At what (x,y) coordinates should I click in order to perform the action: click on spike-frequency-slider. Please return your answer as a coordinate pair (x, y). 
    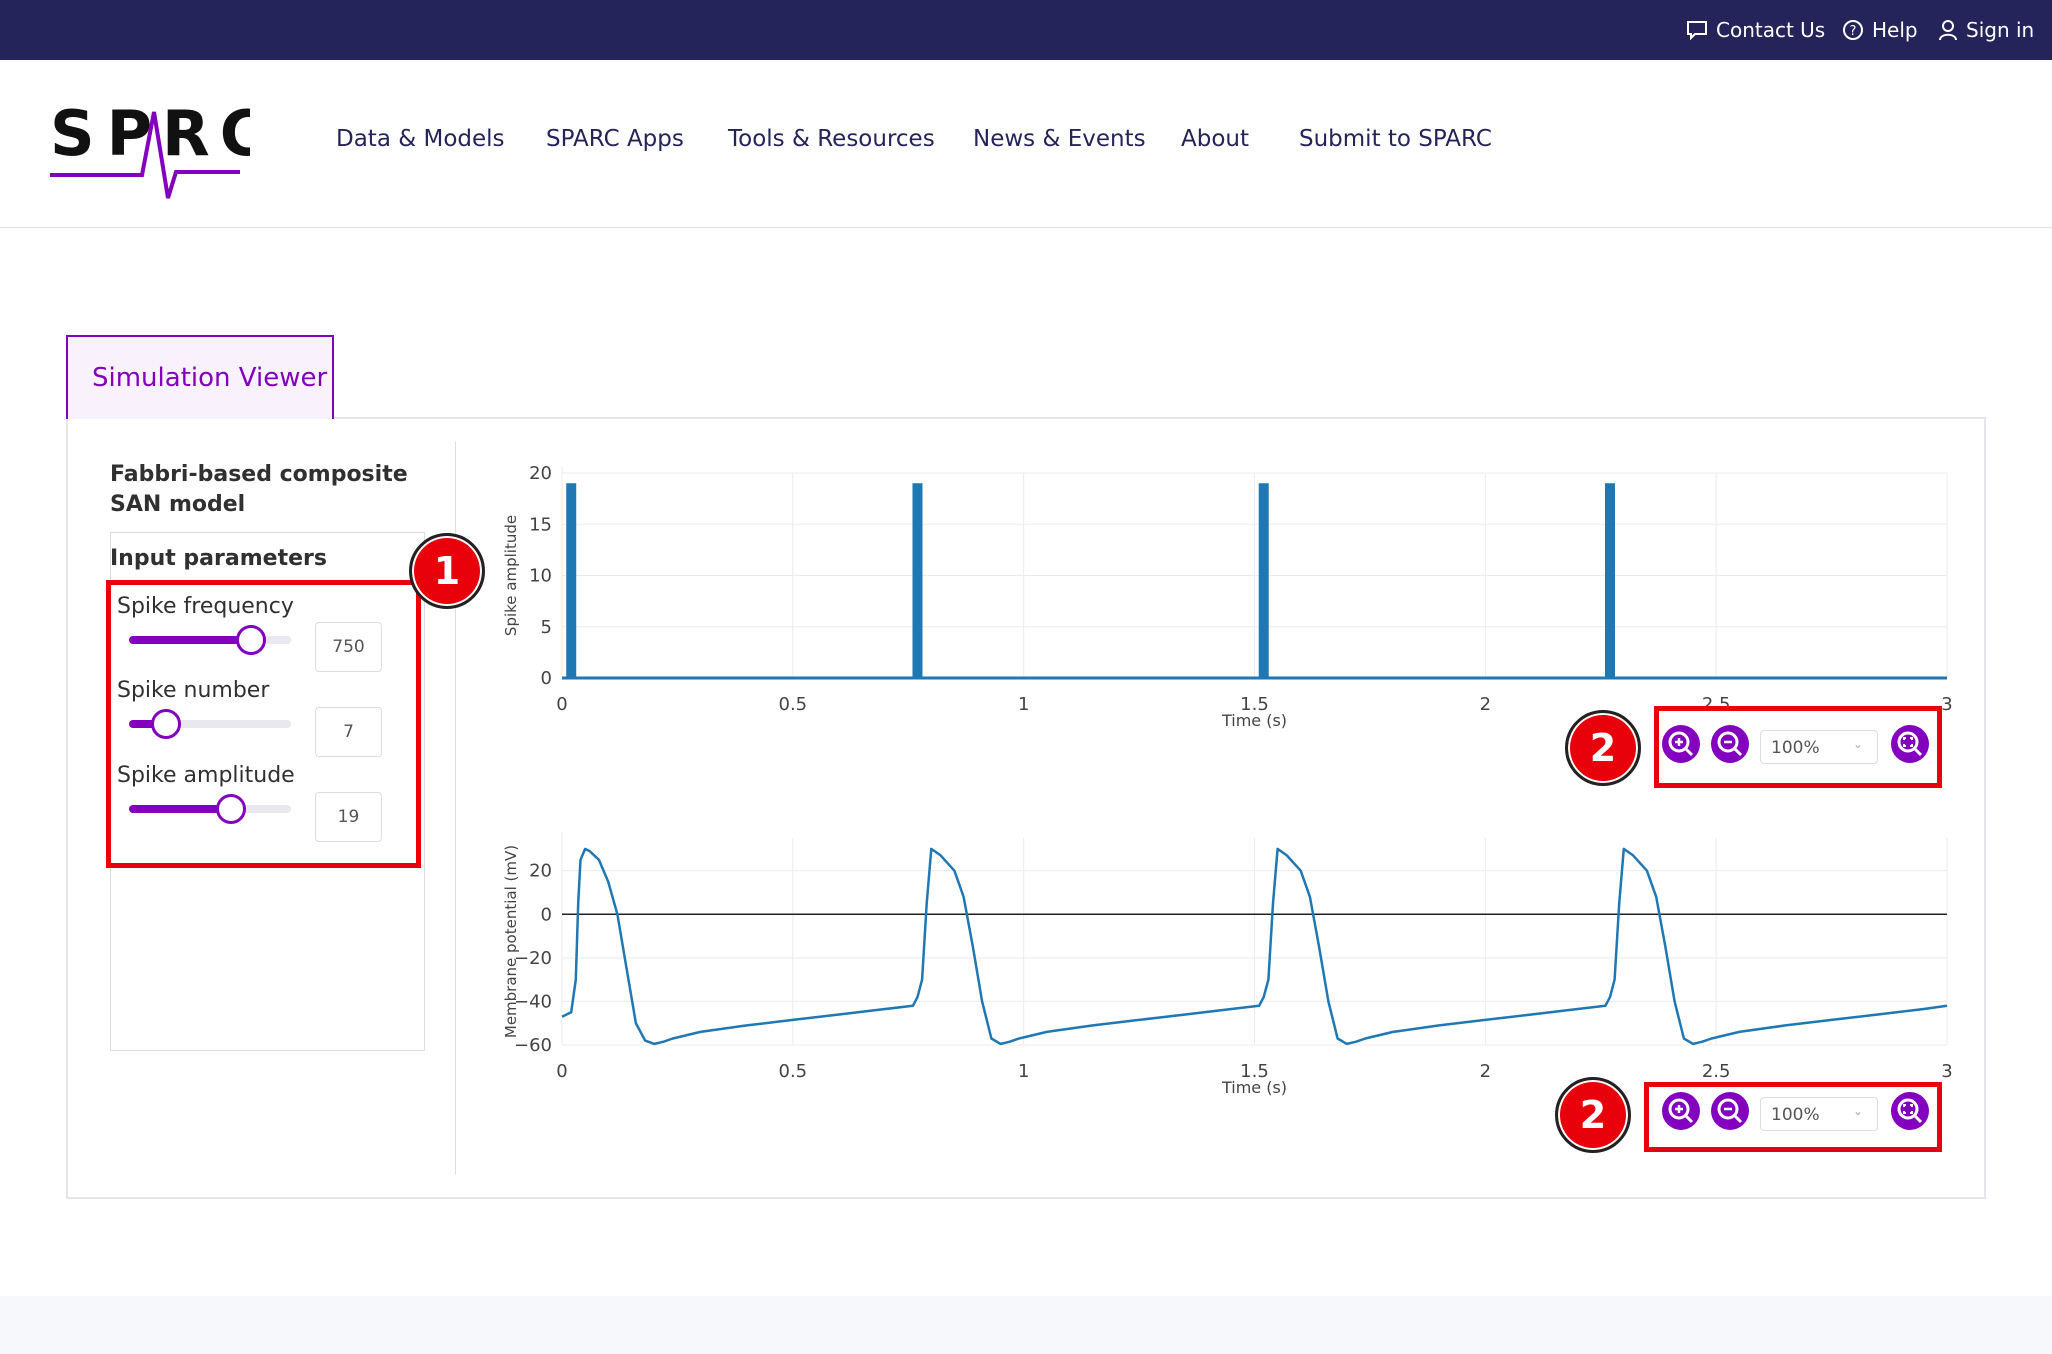
    Looking at the image, I should click on (210, 640).